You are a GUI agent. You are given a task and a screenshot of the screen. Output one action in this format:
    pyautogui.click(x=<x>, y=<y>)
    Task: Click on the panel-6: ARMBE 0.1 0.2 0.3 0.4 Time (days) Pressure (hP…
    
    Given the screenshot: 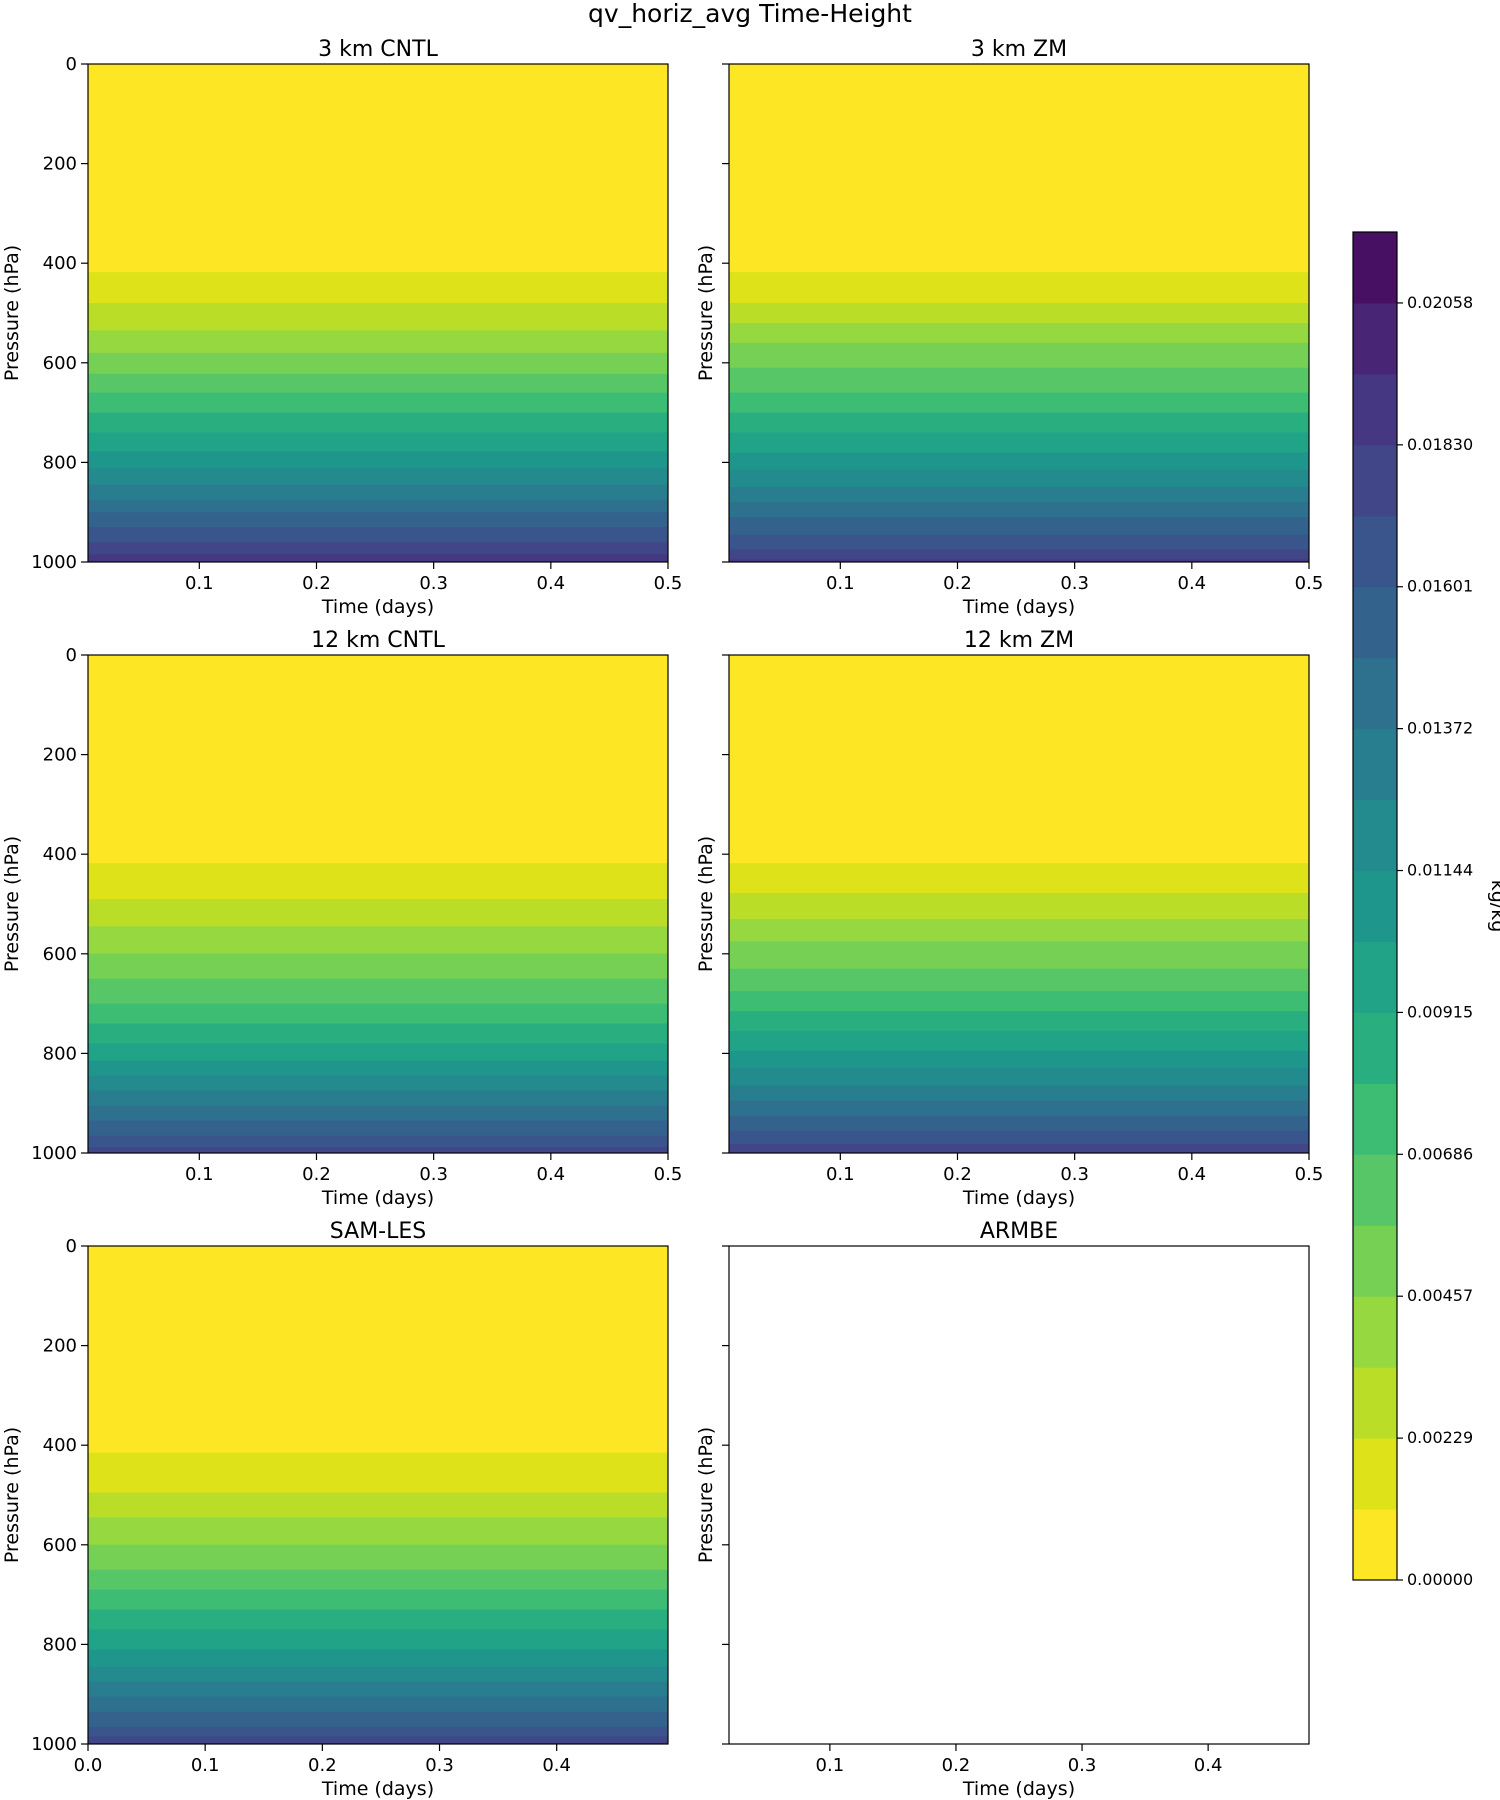 What is the action you would take?
    pyautogui.click(x=1002, y=1509)
    